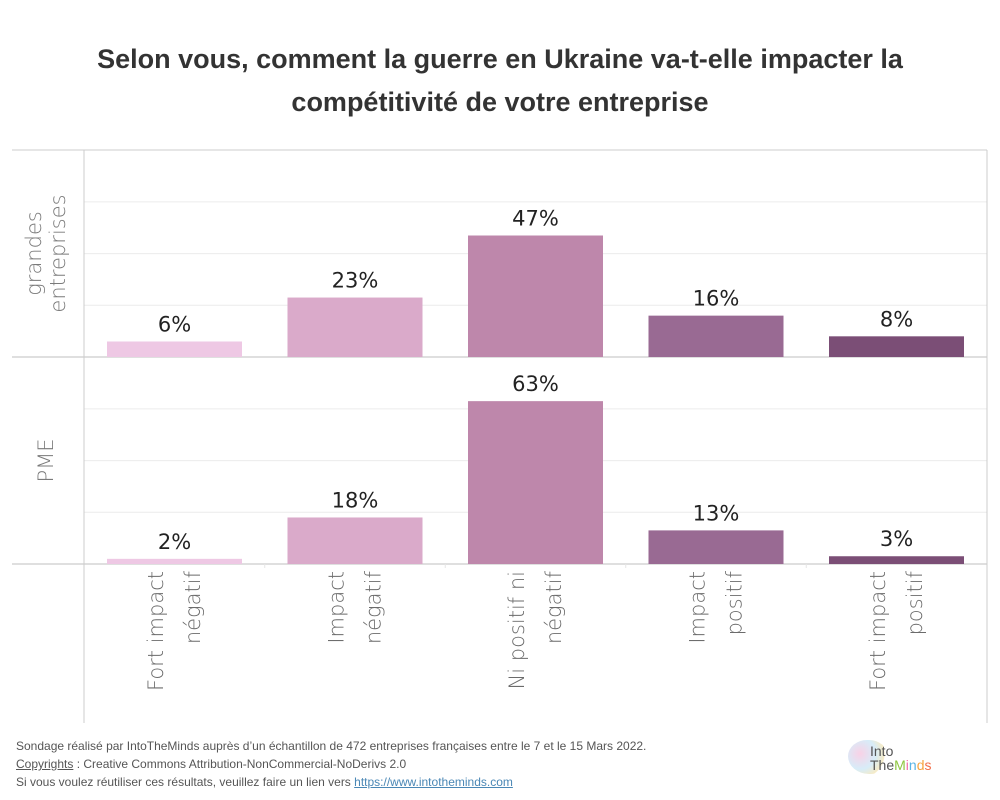 Image resolution: width=1000 pixels, height=800 pixels. What do you see at coordinates (896, 319) in the screenshot?
I see `value-label: 8%` at bounding box center [896, 319].